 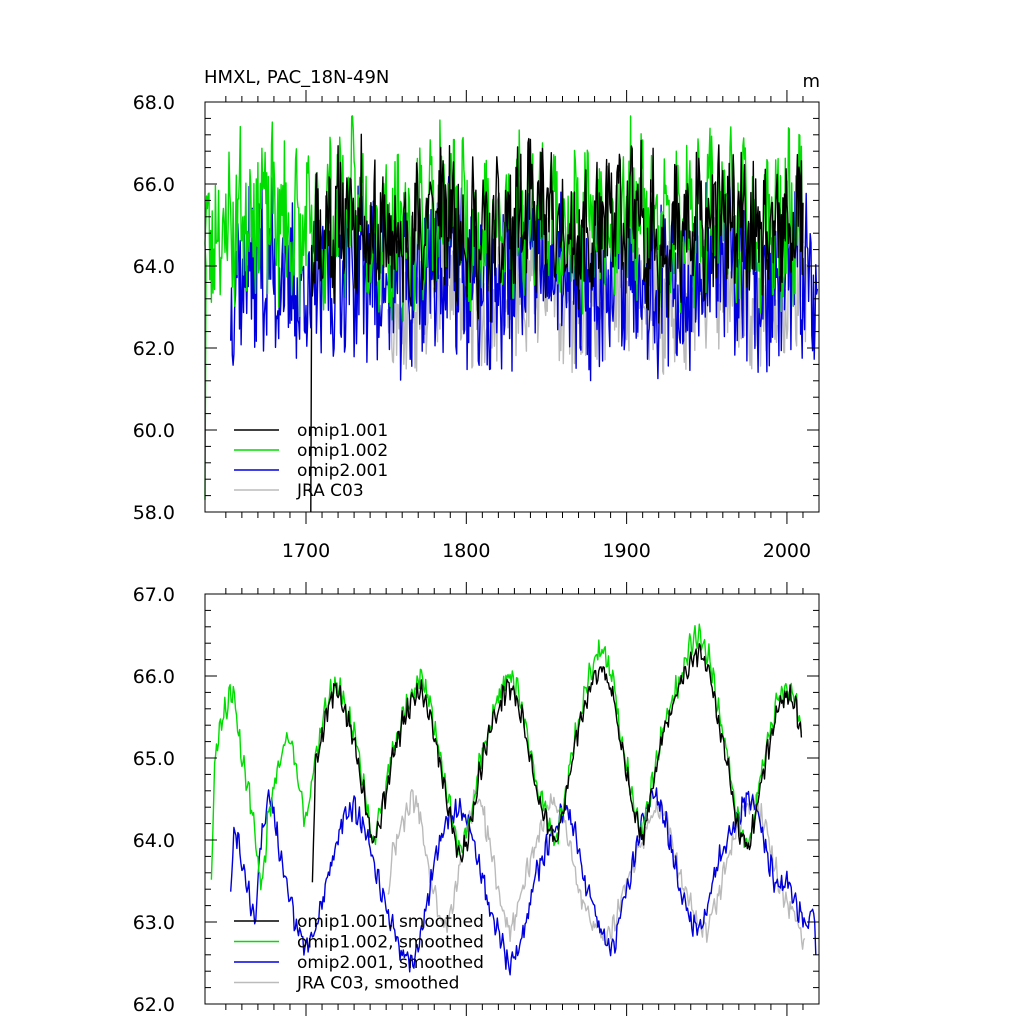 What do you see at coordinates (154, 513) in the screenshot?
I see `y-tick-label: 58.0` at bounding box center [154, 513].